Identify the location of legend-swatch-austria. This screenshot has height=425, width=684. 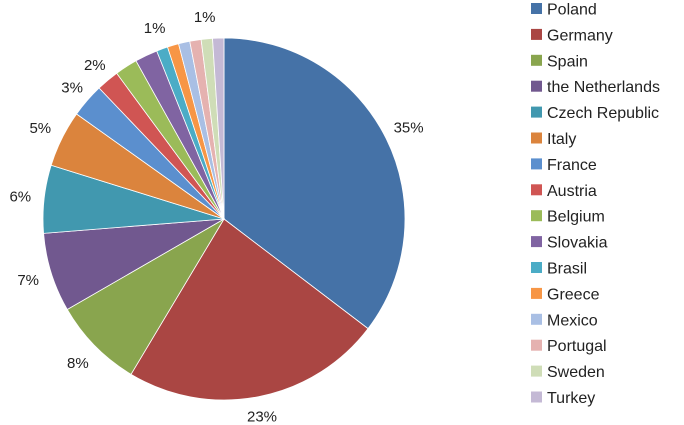
(536, 190).